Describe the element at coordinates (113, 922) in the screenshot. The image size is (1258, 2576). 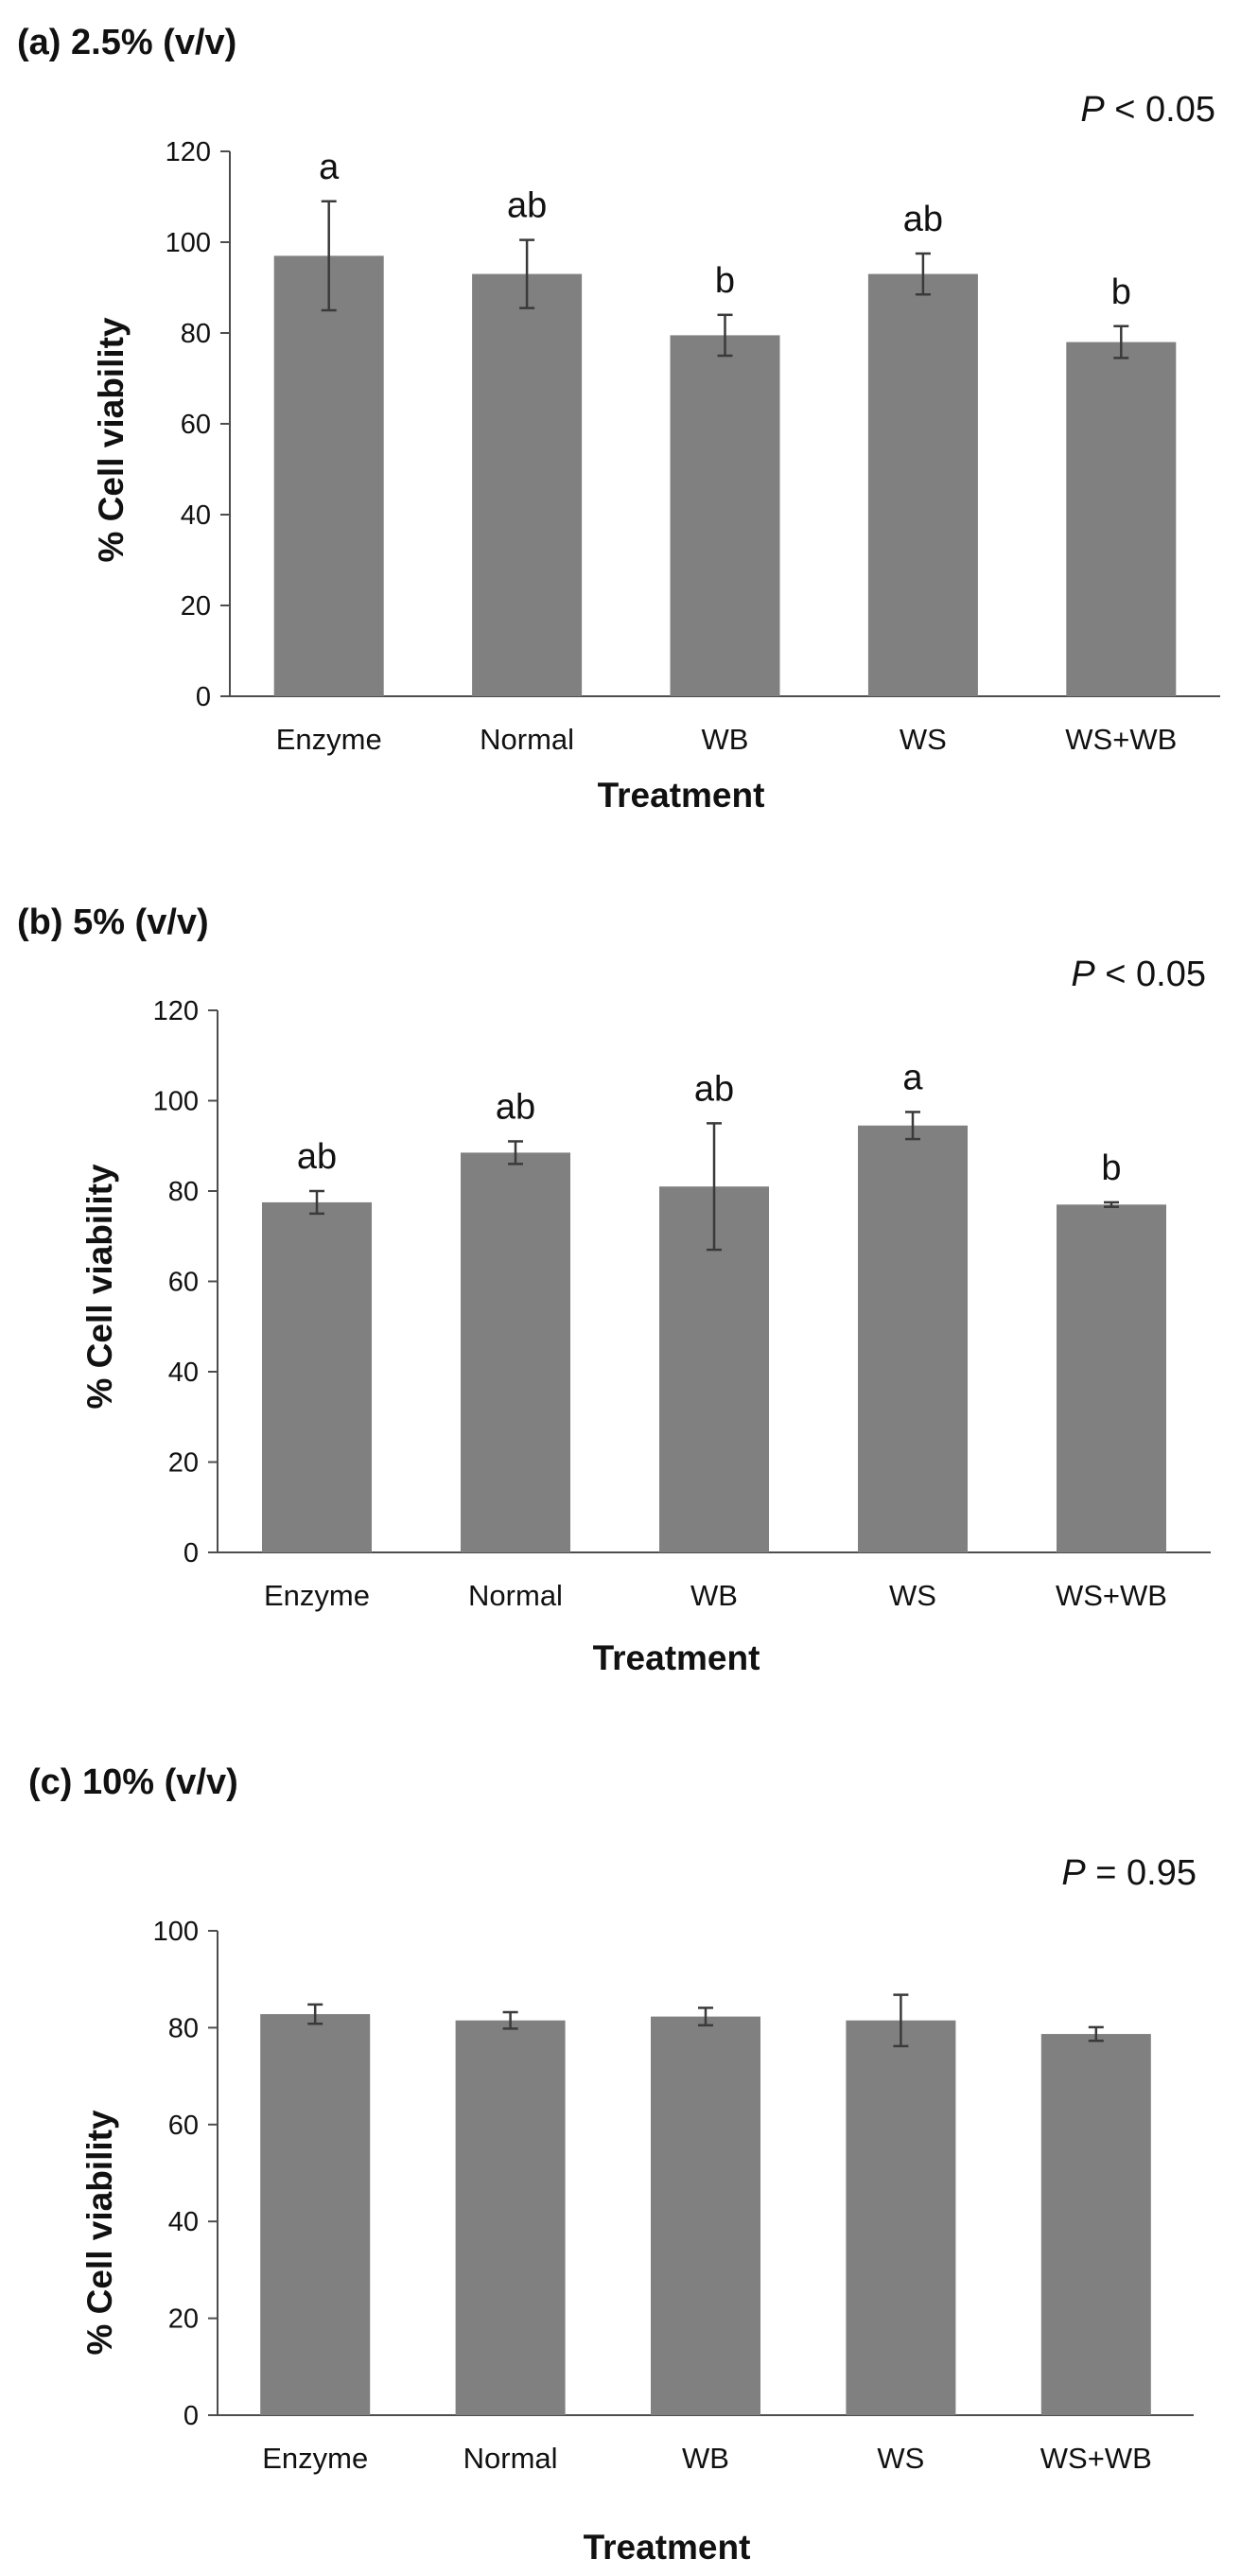
I see `chart-title: (b) 5% (v/v)` at that location.